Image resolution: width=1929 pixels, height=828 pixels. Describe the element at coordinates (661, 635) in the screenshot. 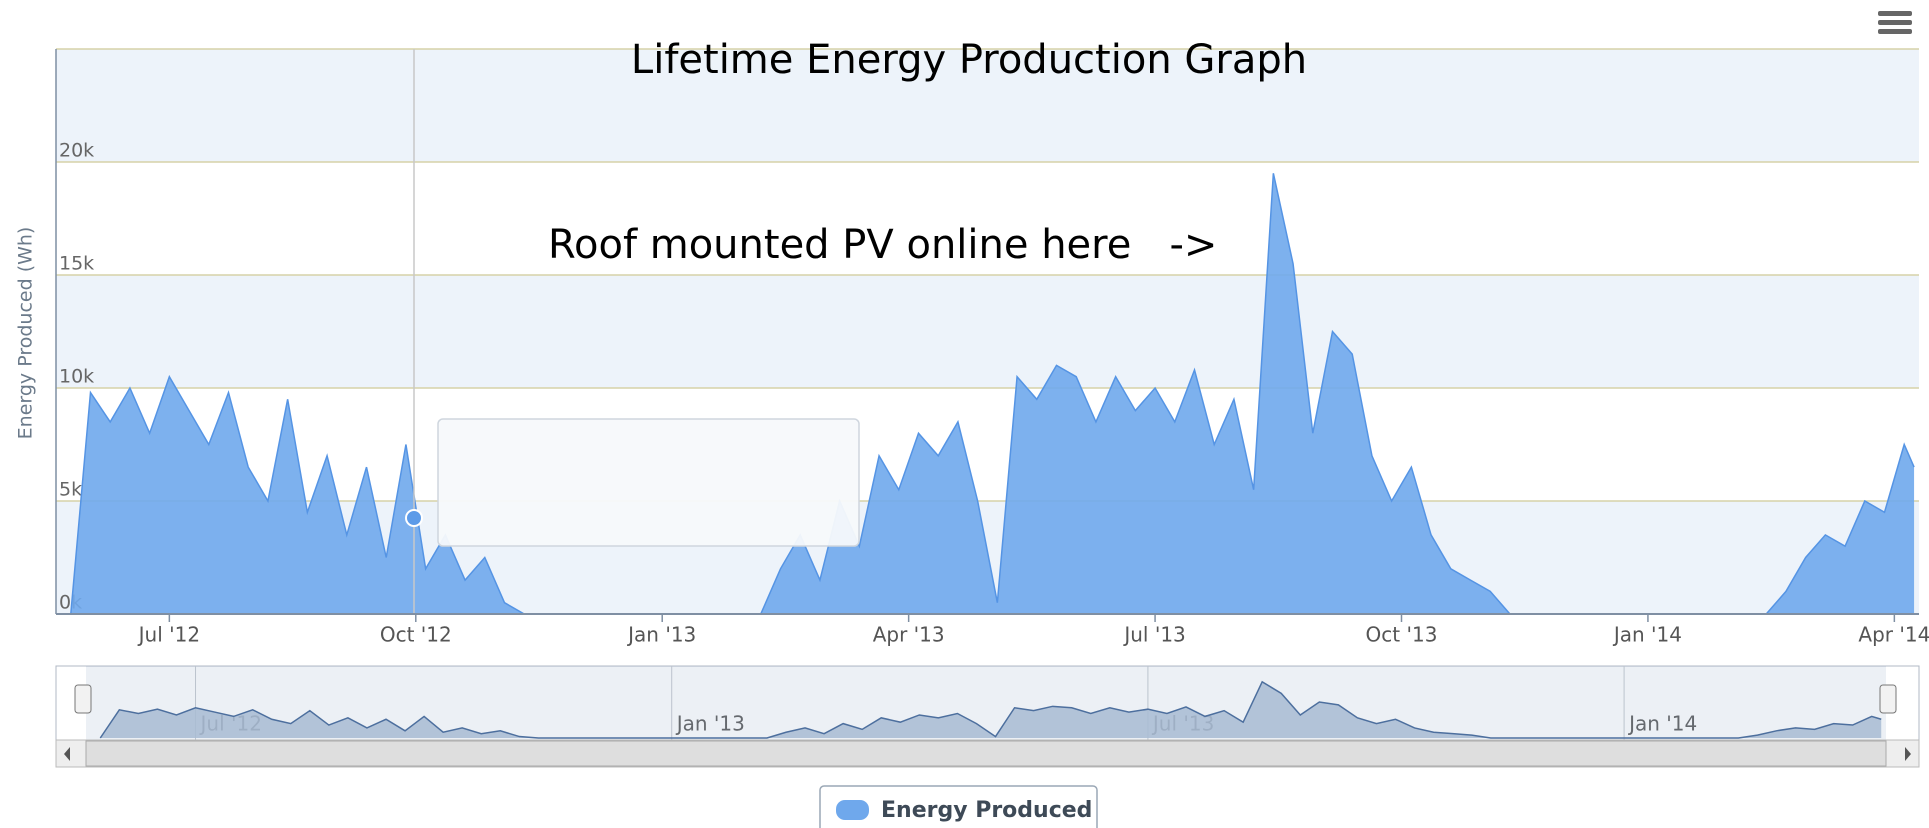

I see `x-tick-label: Jan '13` at that location.